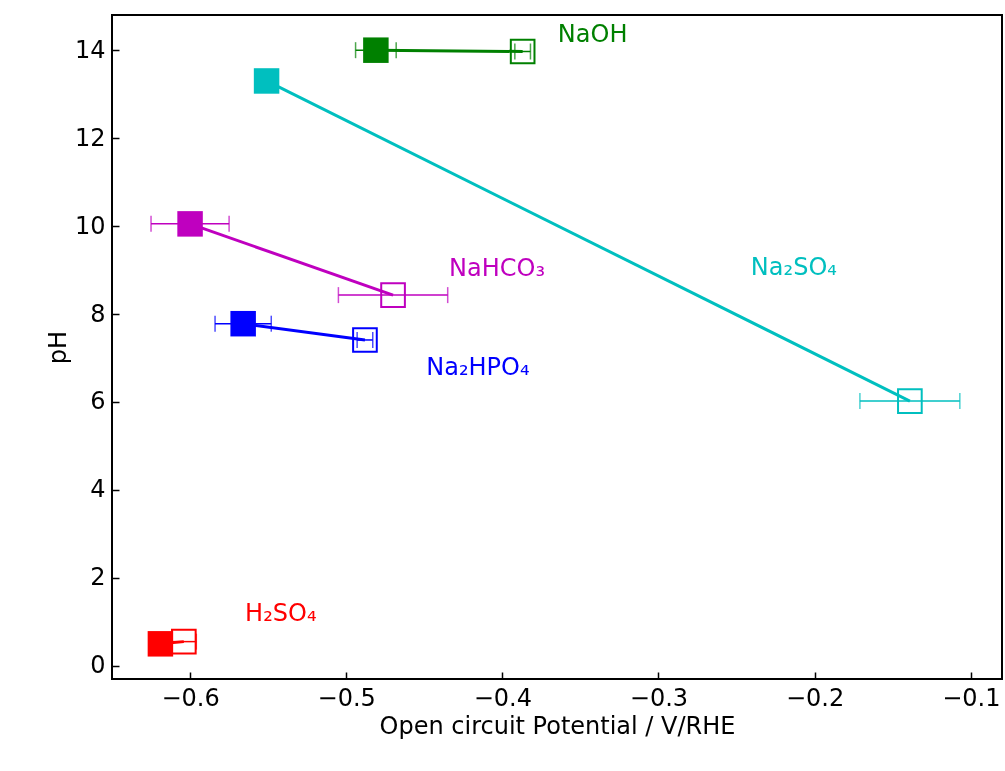 Image resolution: width=1005 pixels, height=771 pixels. I want to click on text: H₂SO₄, so click(281, 612).